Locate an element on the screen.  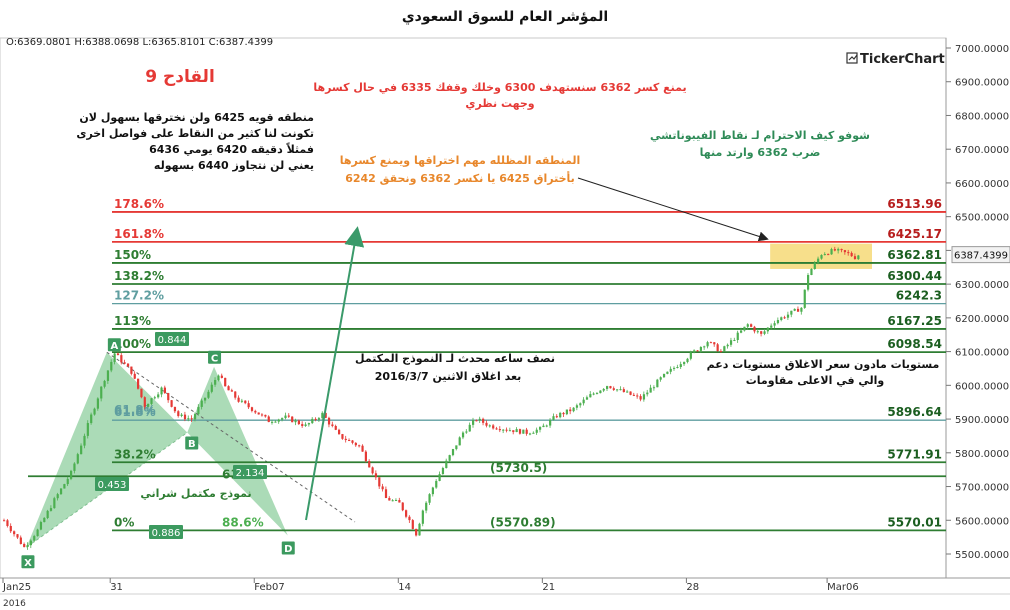
y-tick-label: 6700.0000 is located at coordinates (982, 150).